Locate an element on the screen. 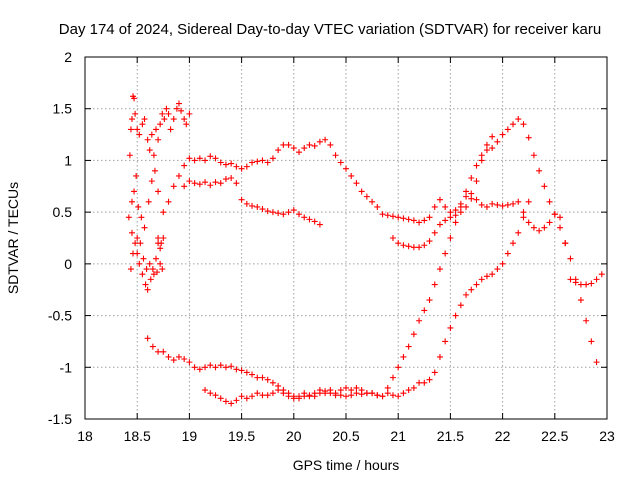  x-tick-label: 21 is located at coordinates (398, 436).